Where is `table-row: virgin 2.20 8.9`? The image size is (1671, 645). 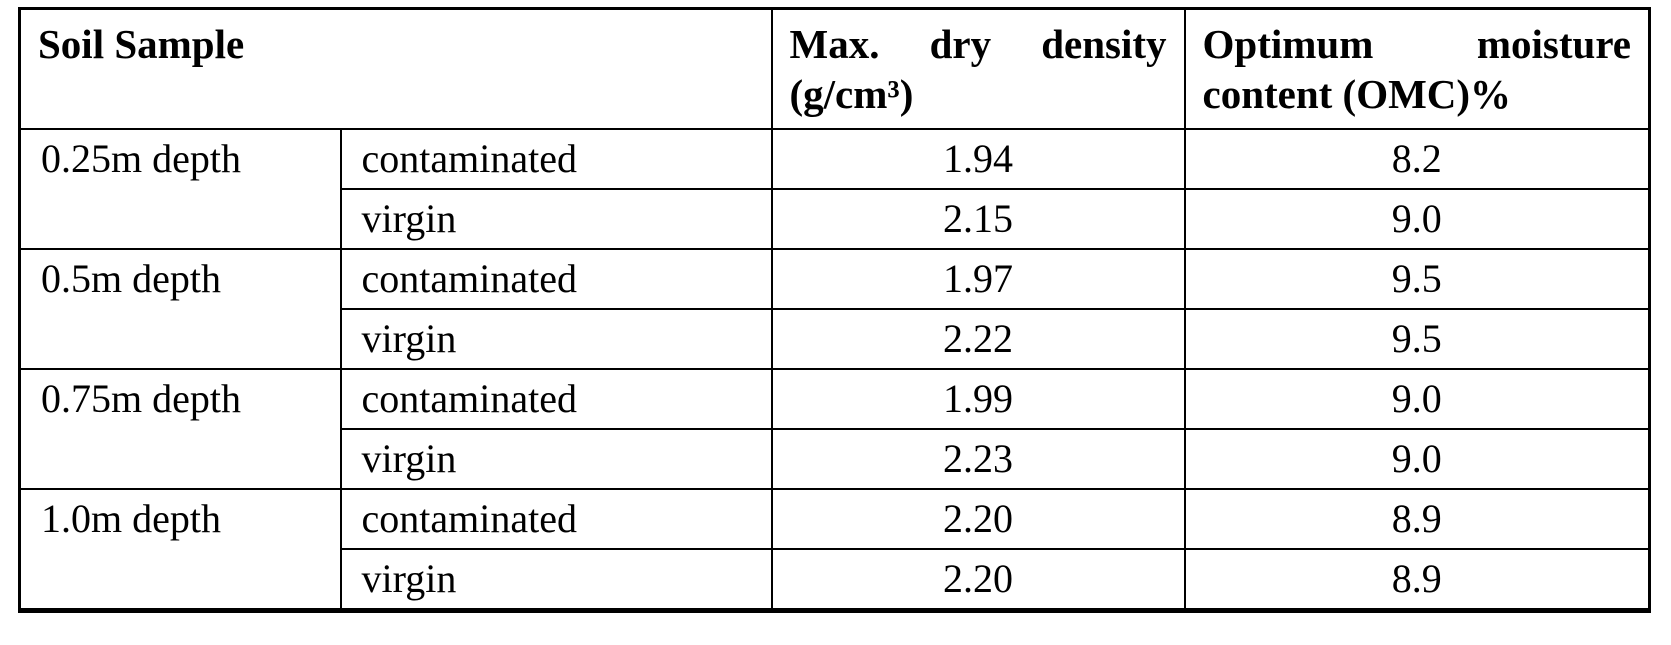
table-row: virgin 2.20 8.9 is located at coordinates (835, 580).